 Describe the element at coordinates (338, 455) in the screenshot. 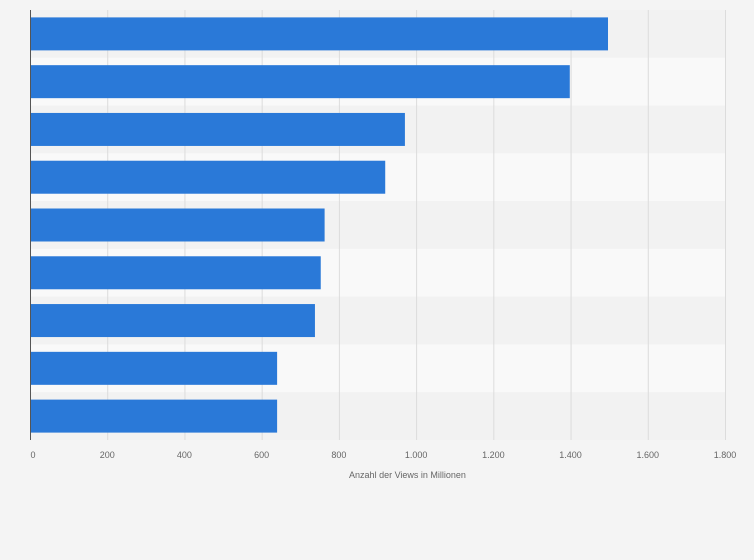

I see `x-tick-label: 800` at that location.